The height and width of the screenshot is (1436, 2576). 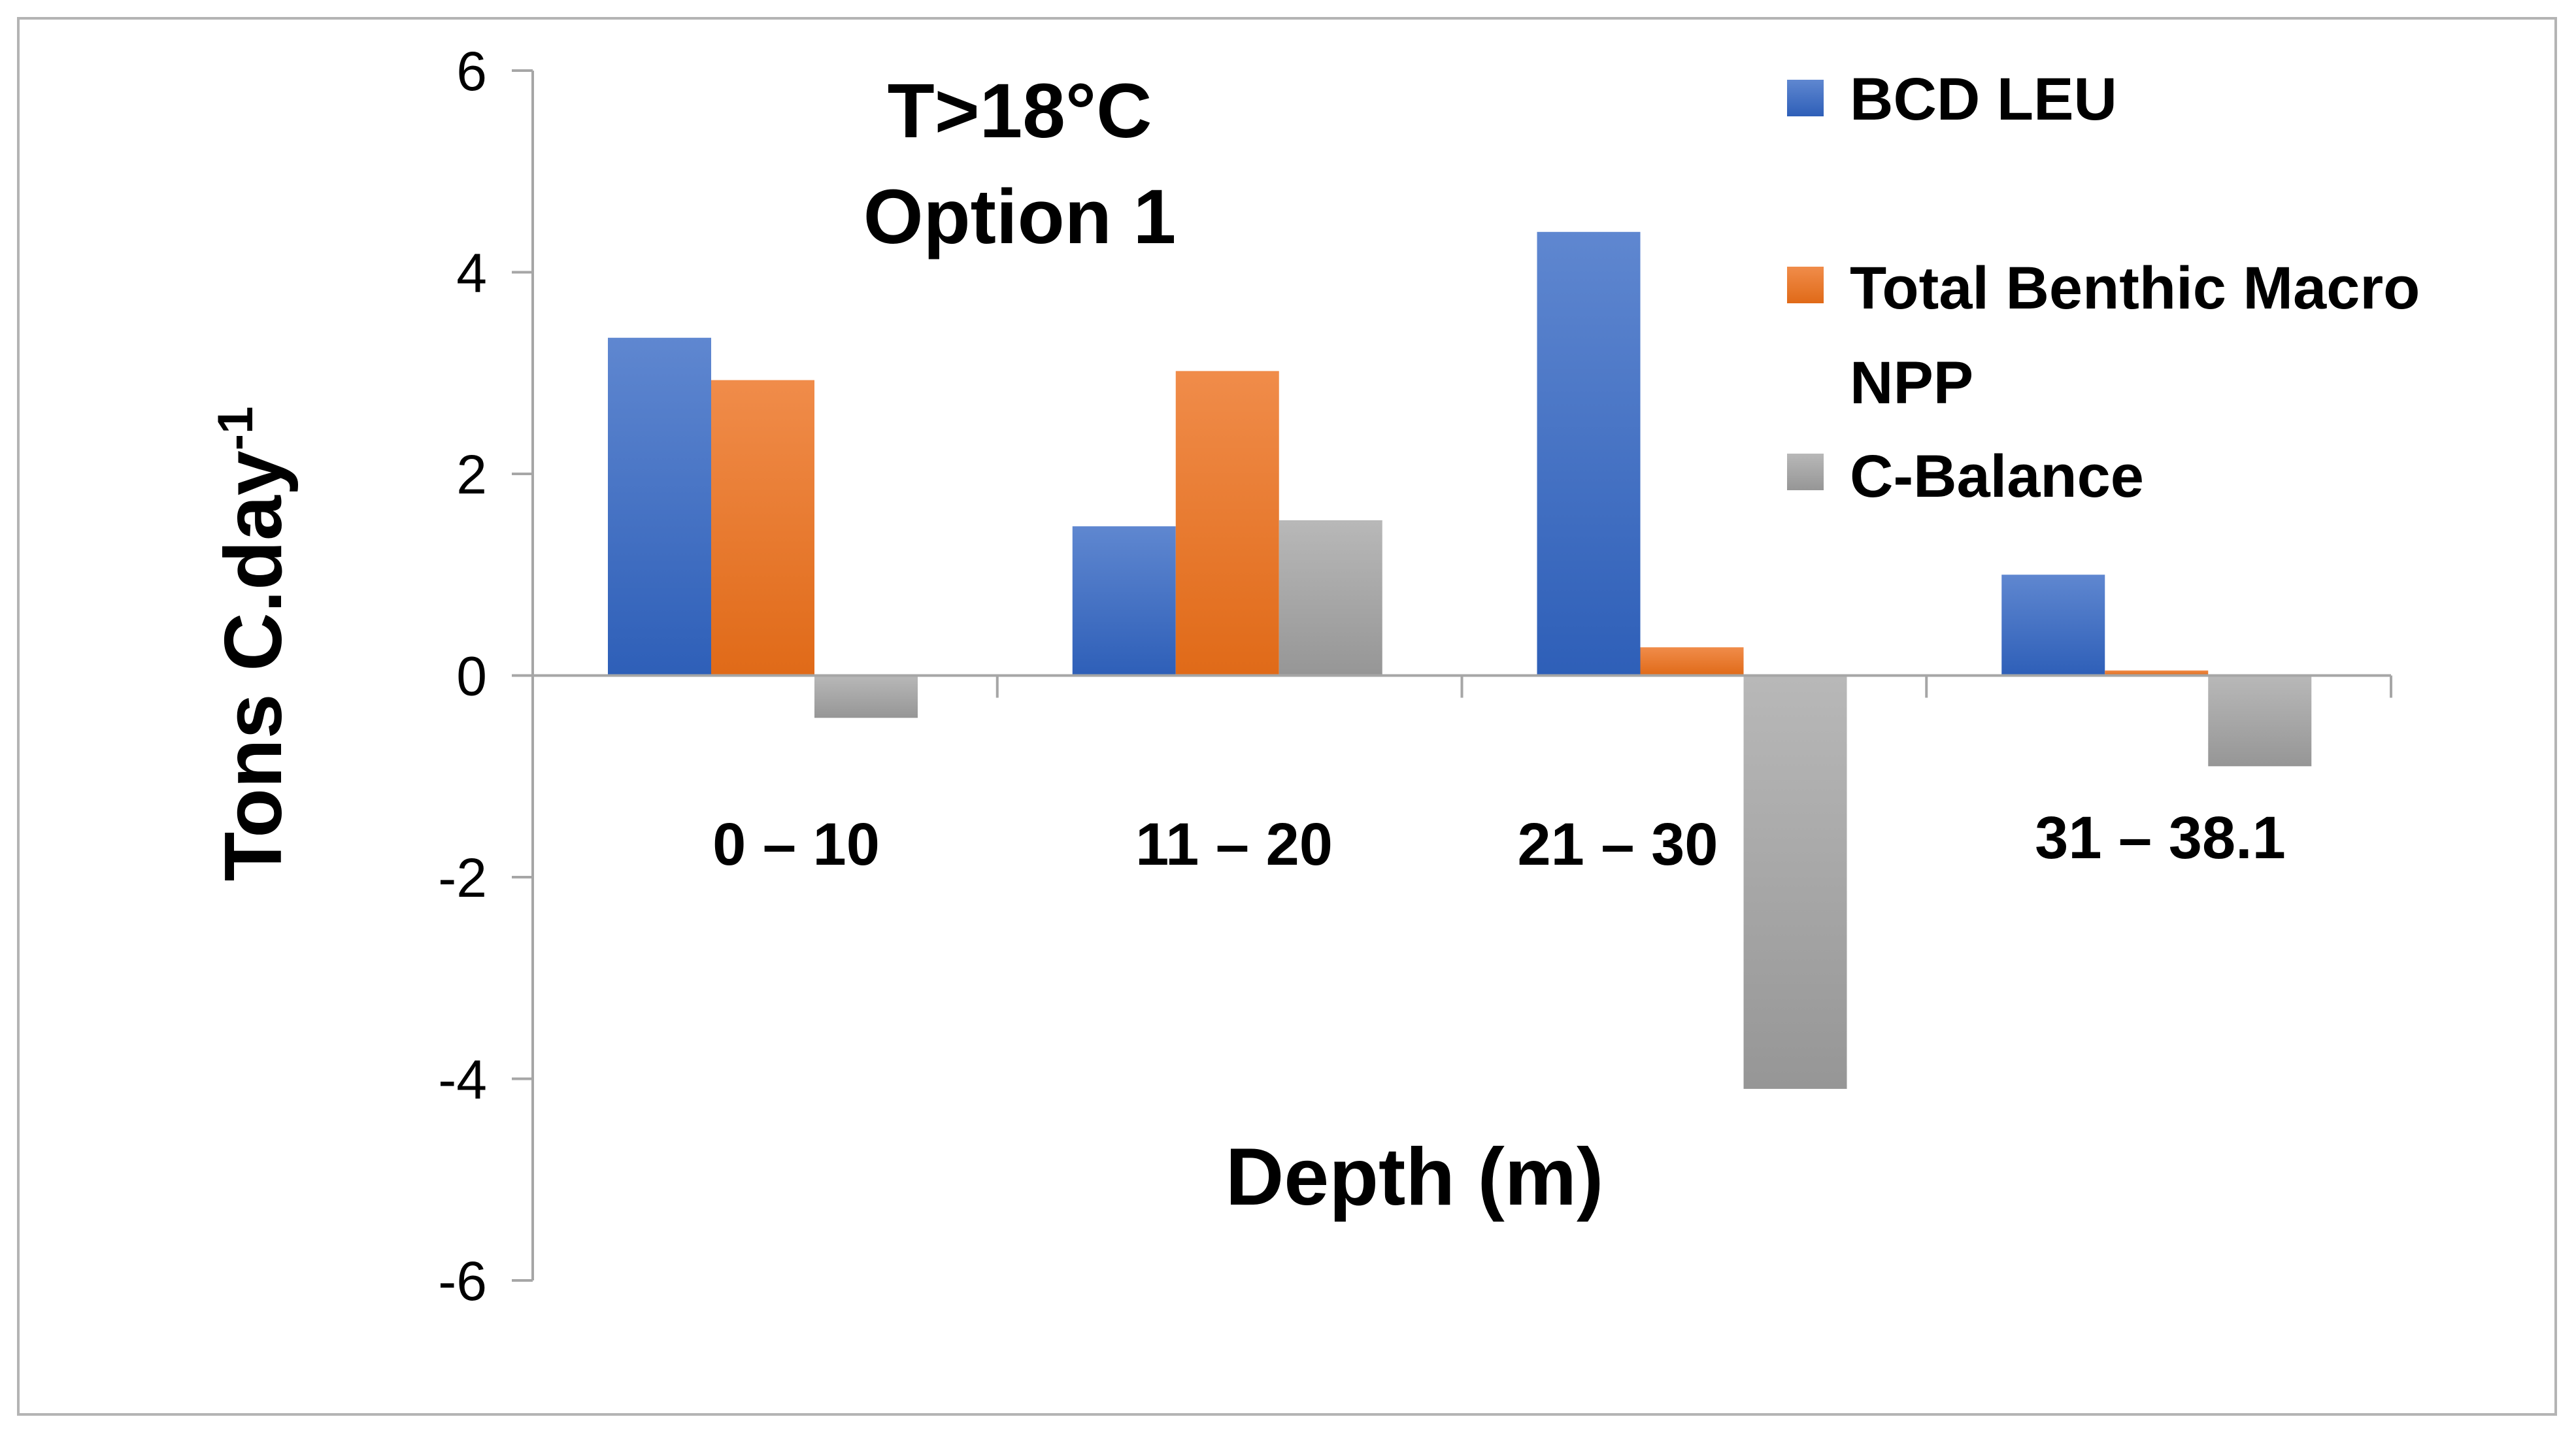 I want to click on category-label-11-20: 11 – 20, so click(x=1234, y=844).